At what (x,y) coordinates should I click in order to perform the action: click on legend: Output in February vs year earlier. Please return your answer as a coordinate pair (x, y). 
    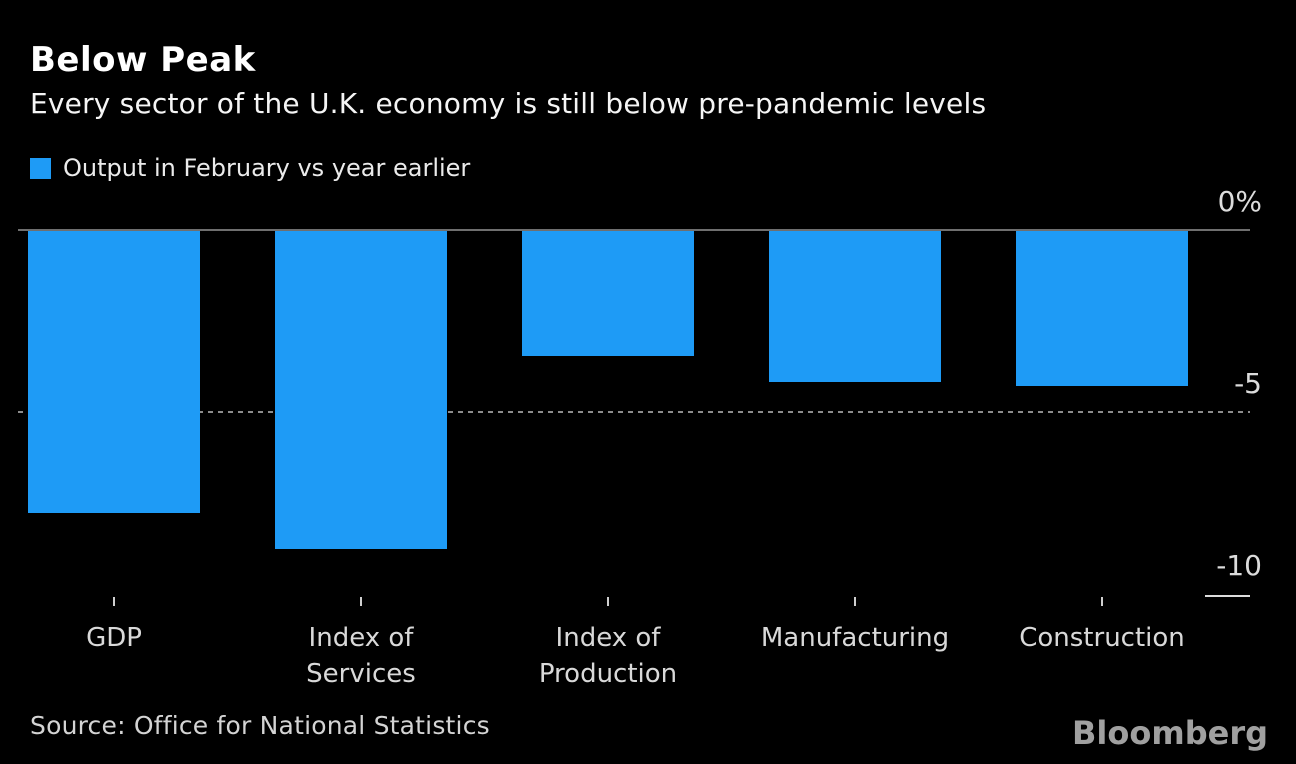
    Looking at the image, I should click on (250, 168).